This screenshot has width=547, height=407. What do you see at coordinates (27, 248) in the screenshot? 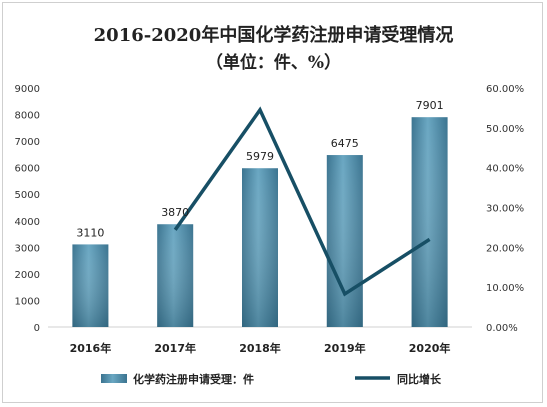
I see `left-tick-label: 3000` at bounding box center [27, 248].